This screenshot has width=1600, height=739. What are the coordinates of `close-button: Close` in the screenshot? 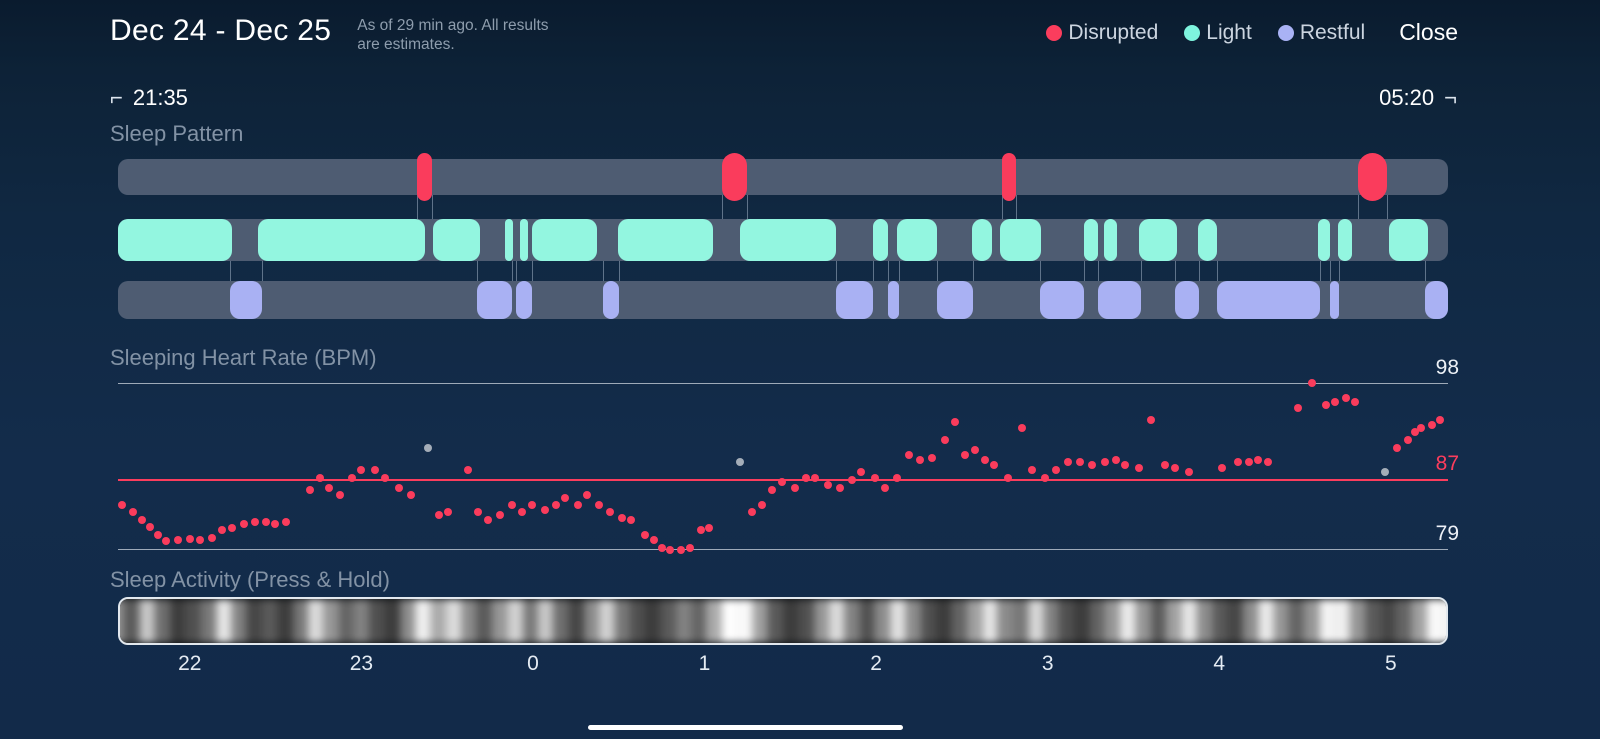 It's located at (1428, 32).